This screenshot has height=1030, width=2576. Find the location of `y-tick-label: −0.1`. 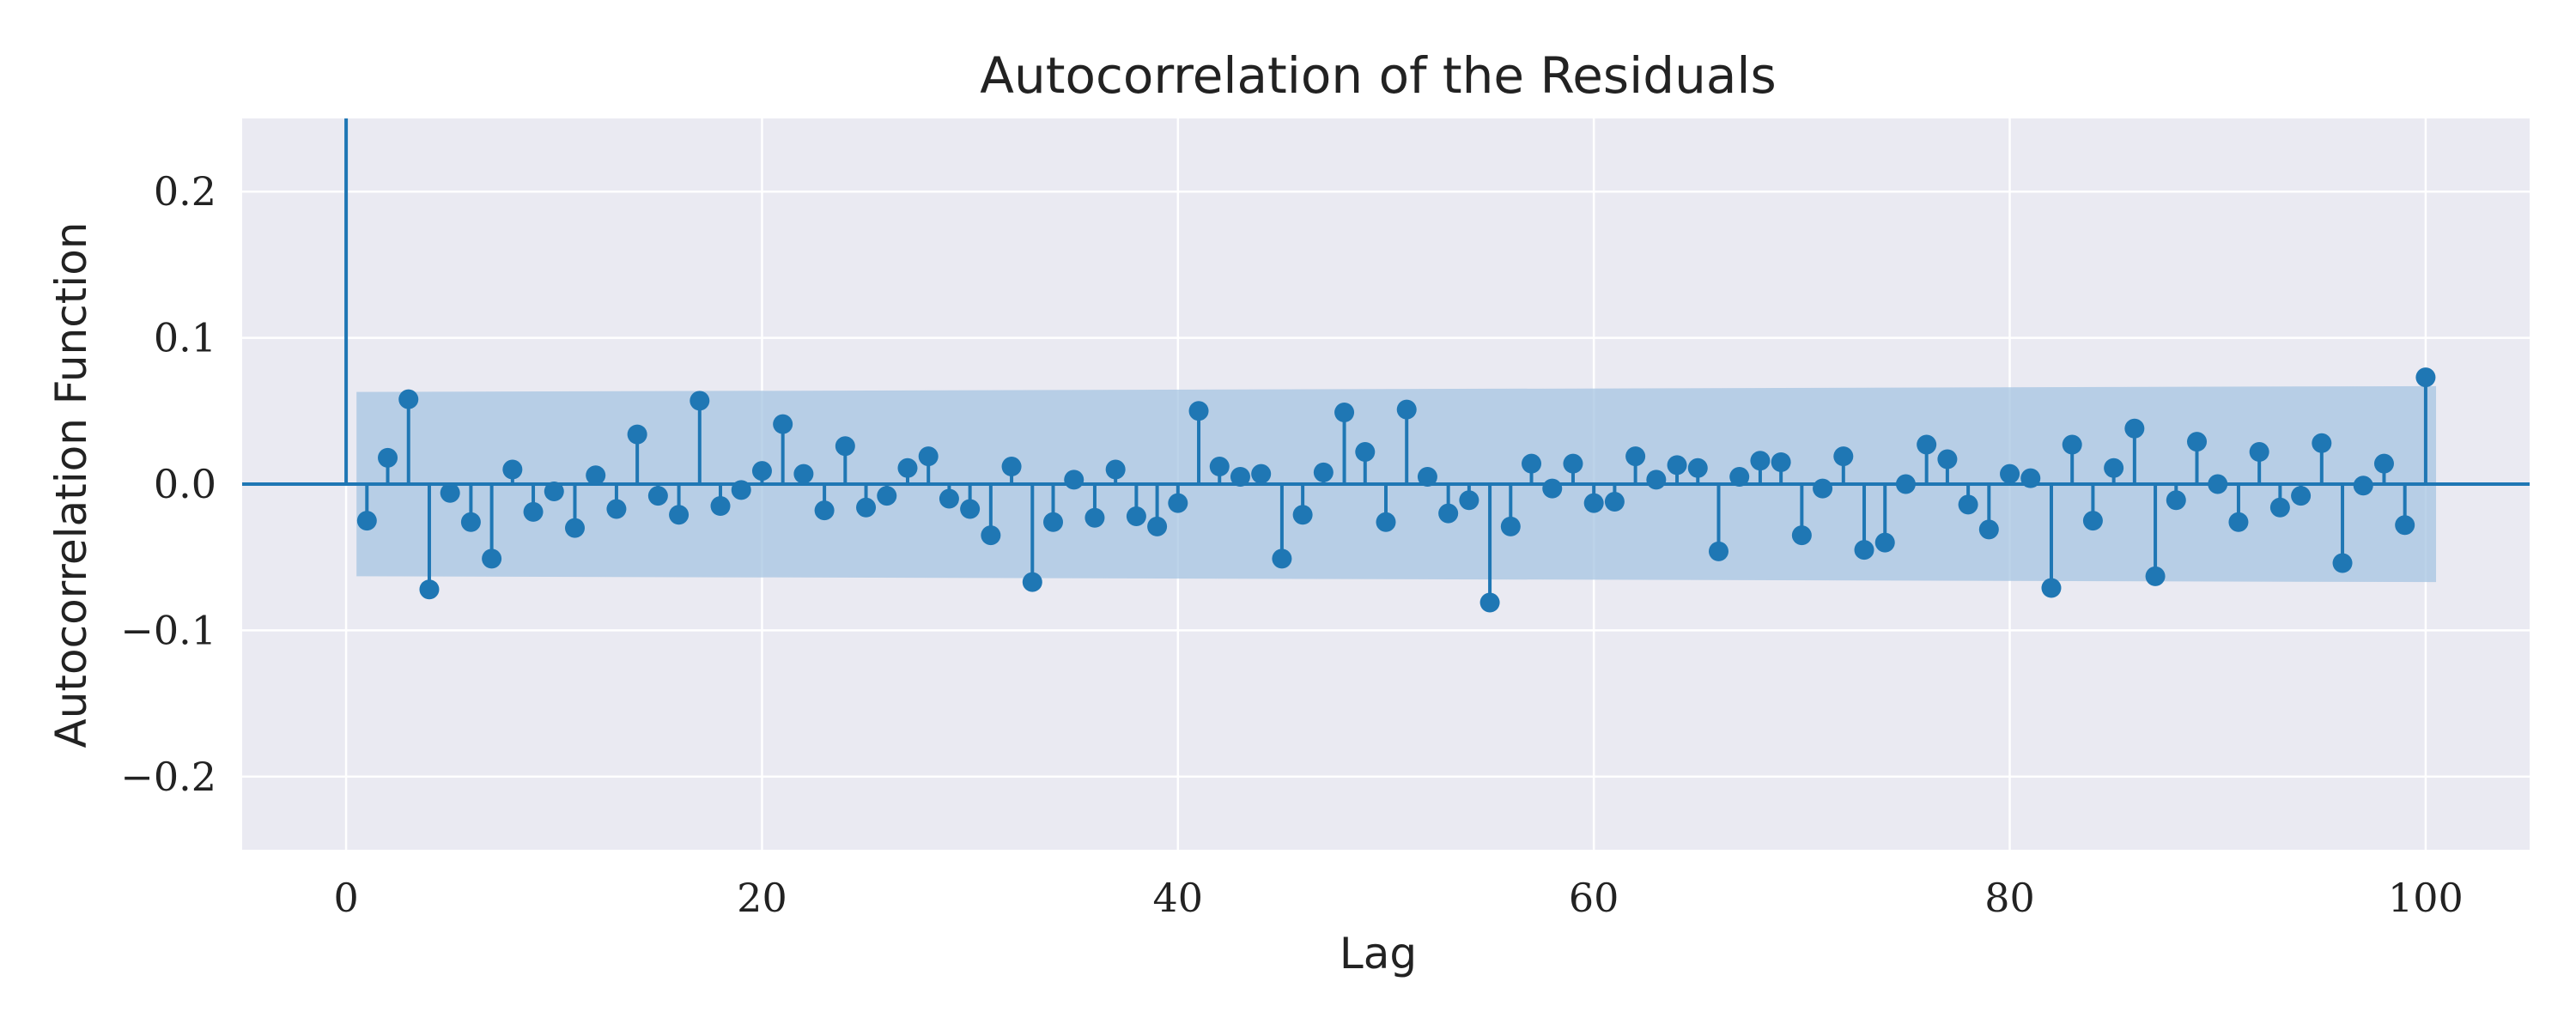

y-tick-label: −0.1 is located at coordinates (168, 630).